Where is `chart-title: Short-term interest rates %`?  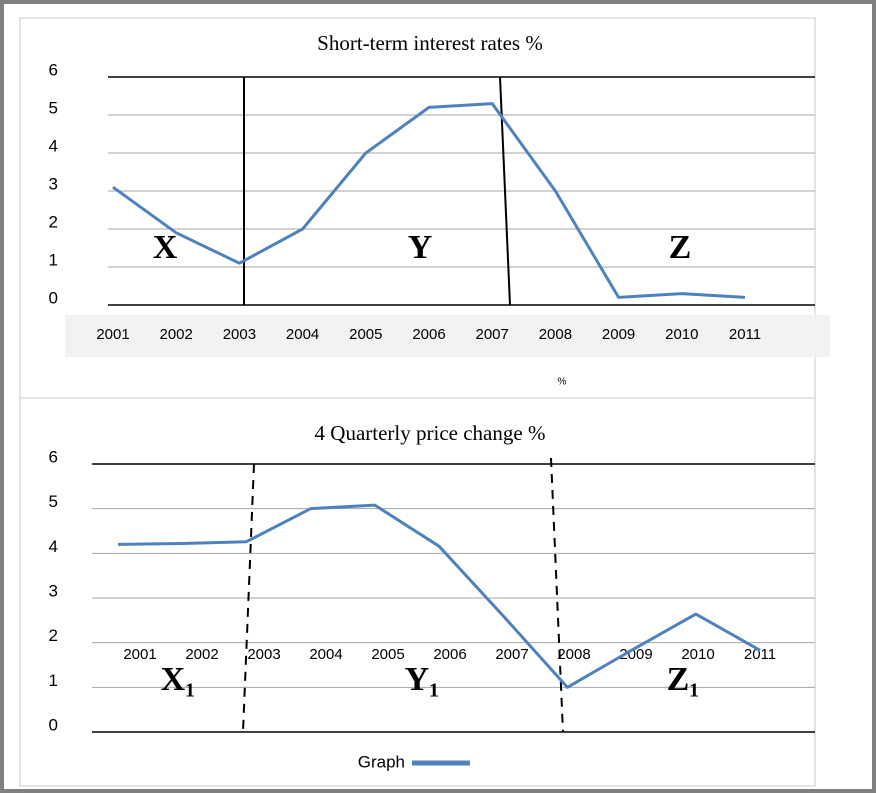
chart-title: Short-term interest rates % is located at coordinates (430, 43).